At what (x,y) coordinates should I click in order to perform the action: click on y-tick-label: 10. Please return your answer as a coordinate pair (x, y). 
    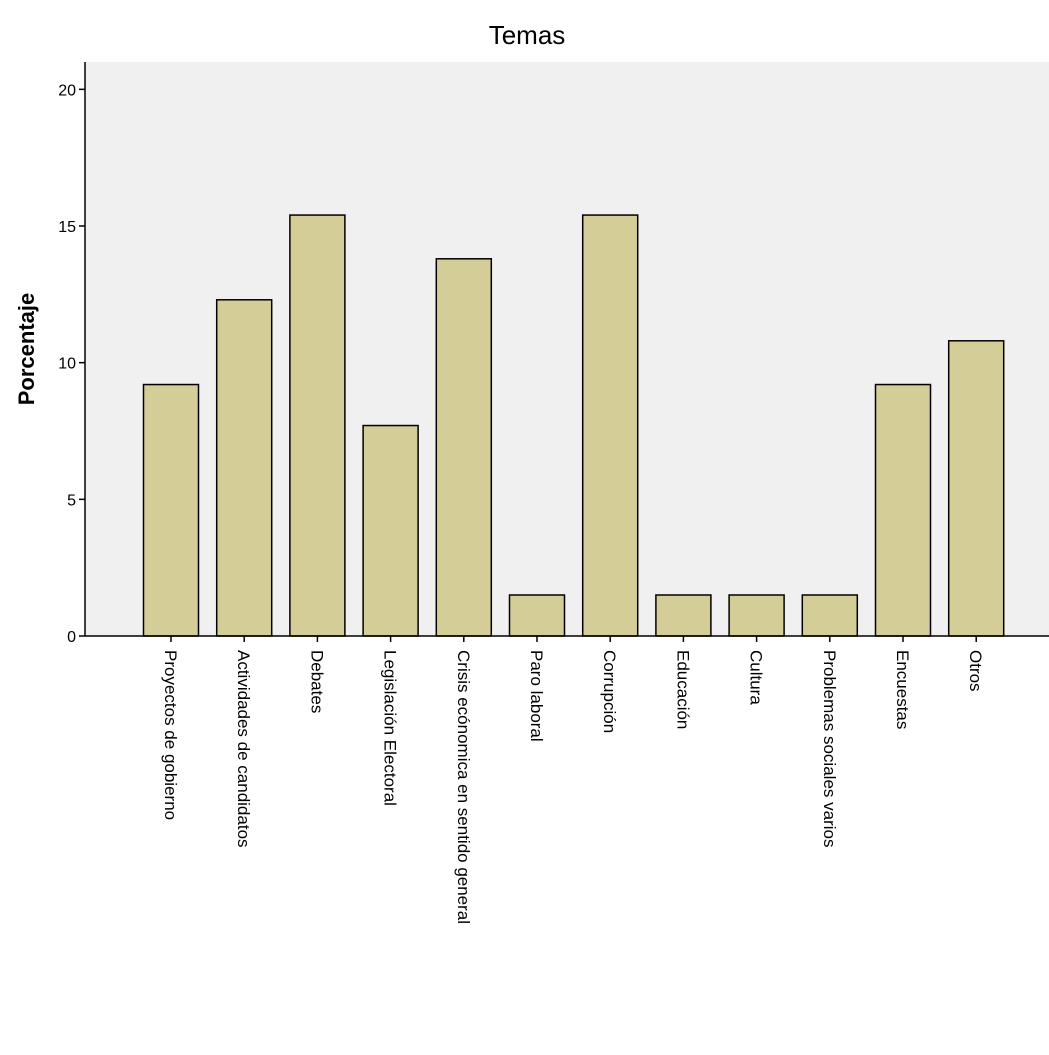
    Looking at the image, I should click on (67, 364).